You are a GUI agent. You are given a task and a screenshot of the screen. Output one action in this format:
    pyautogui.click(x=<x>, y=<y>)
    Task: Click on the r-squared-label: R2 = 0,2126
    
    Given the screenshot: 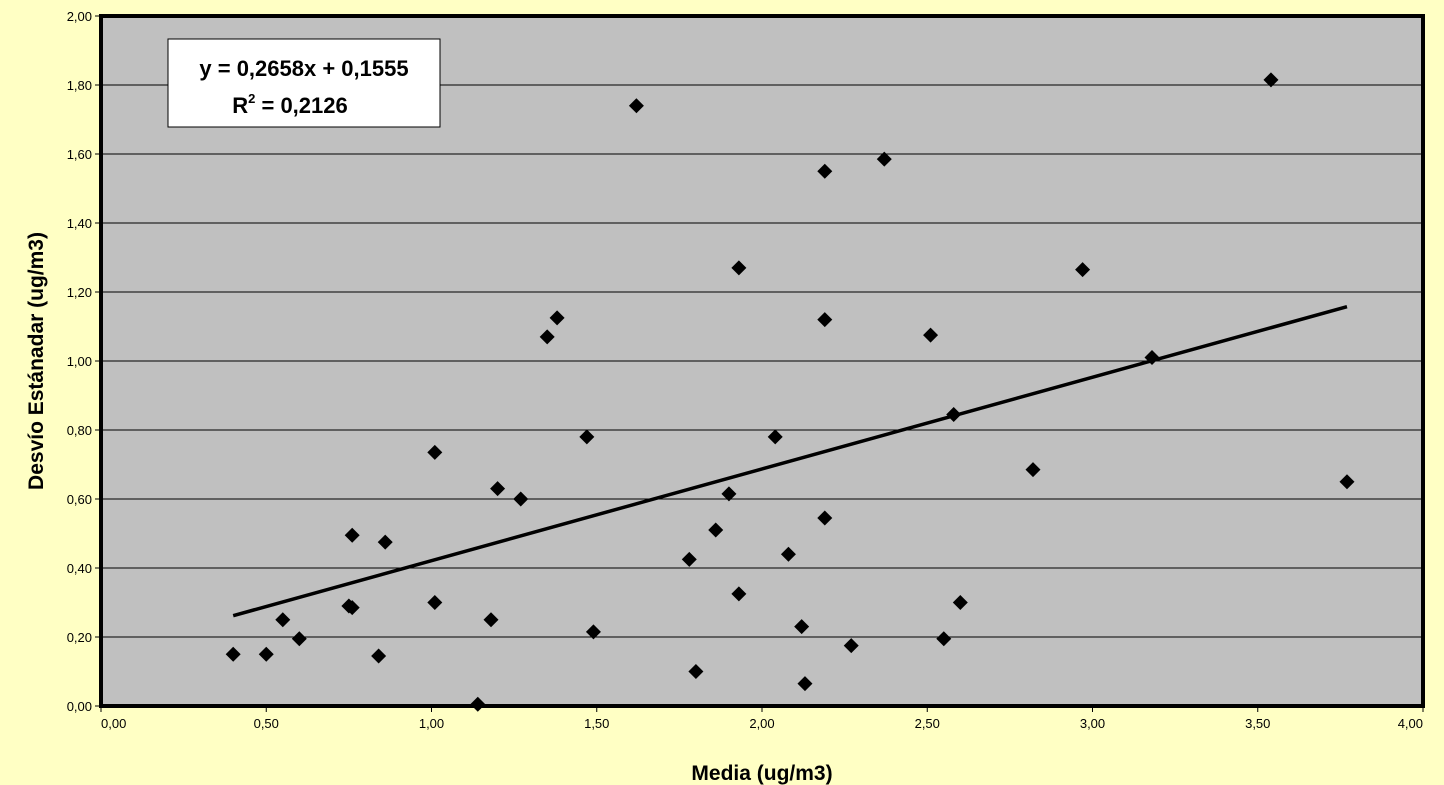 What is the action you would take?
    pyautogui.click(x=290, y=104)
    